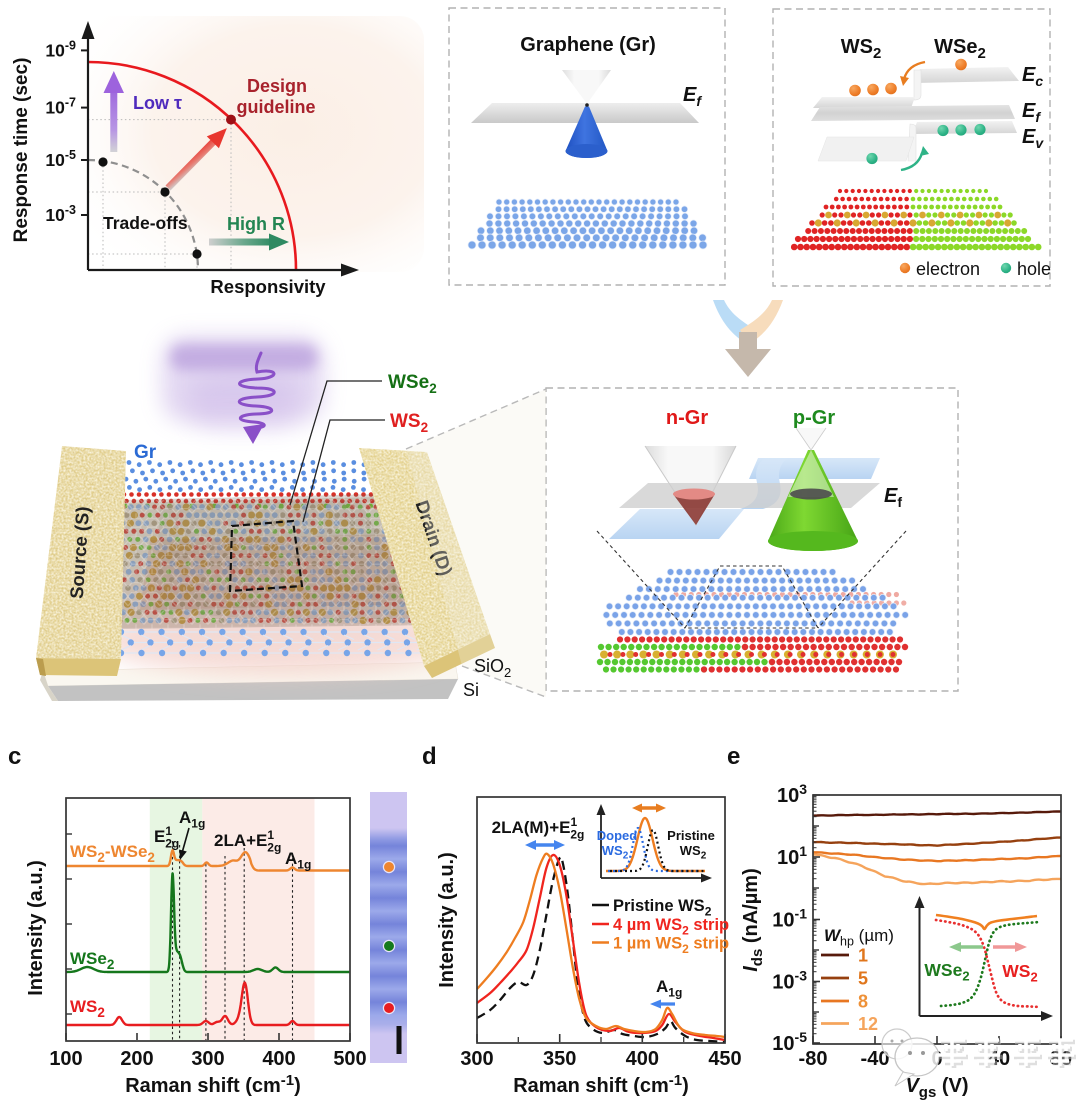  What do you see at coordinates (813, 1059) in the screenshot?
I see `svg-text: -80` at bounding box center [813, 1059].